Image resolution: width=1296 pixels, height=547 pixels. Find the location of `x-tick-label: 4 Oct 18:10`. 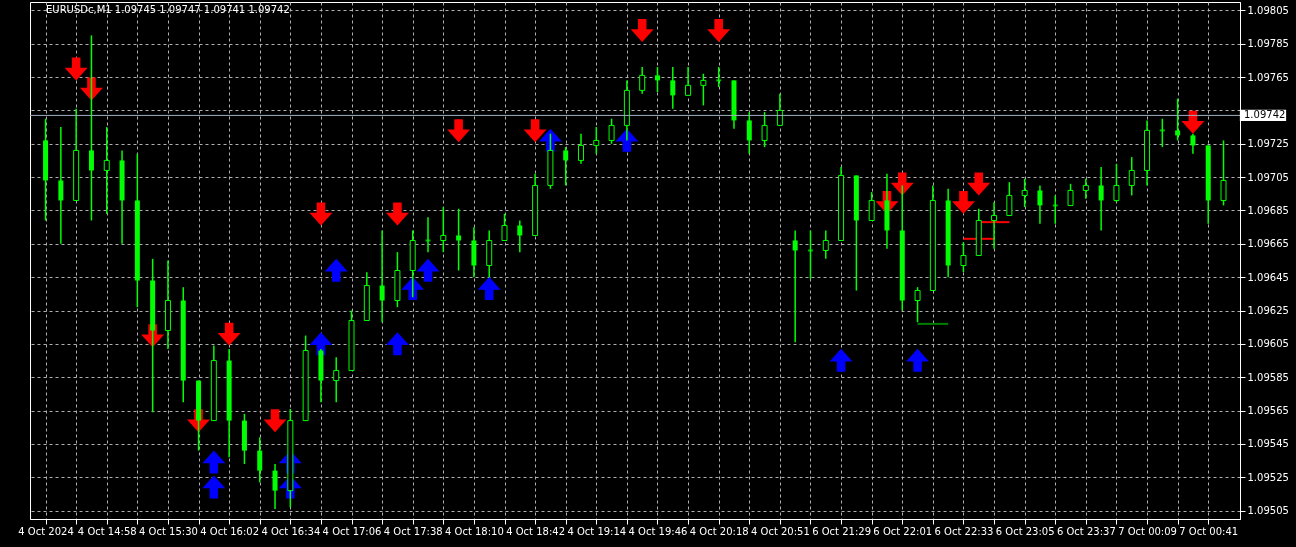

x-tick-label: 4 Oct 18:10 is located at coordinates (474, 531).